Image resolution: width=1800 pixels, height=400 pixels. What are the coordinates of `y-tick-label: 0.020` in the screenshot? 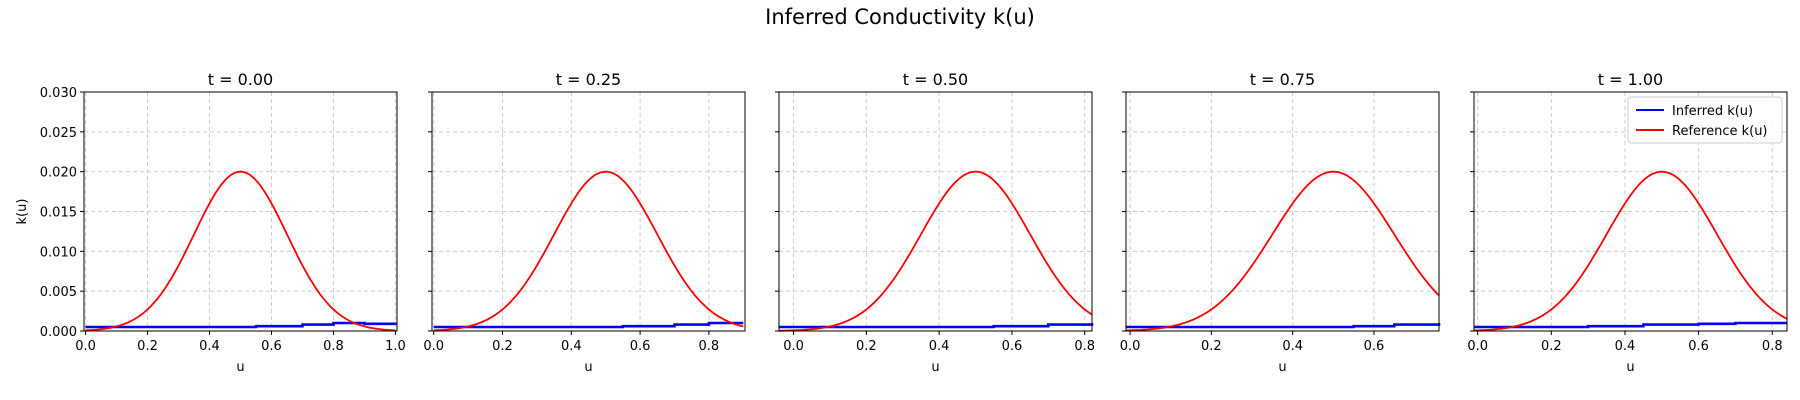 It's located at (58, 173).